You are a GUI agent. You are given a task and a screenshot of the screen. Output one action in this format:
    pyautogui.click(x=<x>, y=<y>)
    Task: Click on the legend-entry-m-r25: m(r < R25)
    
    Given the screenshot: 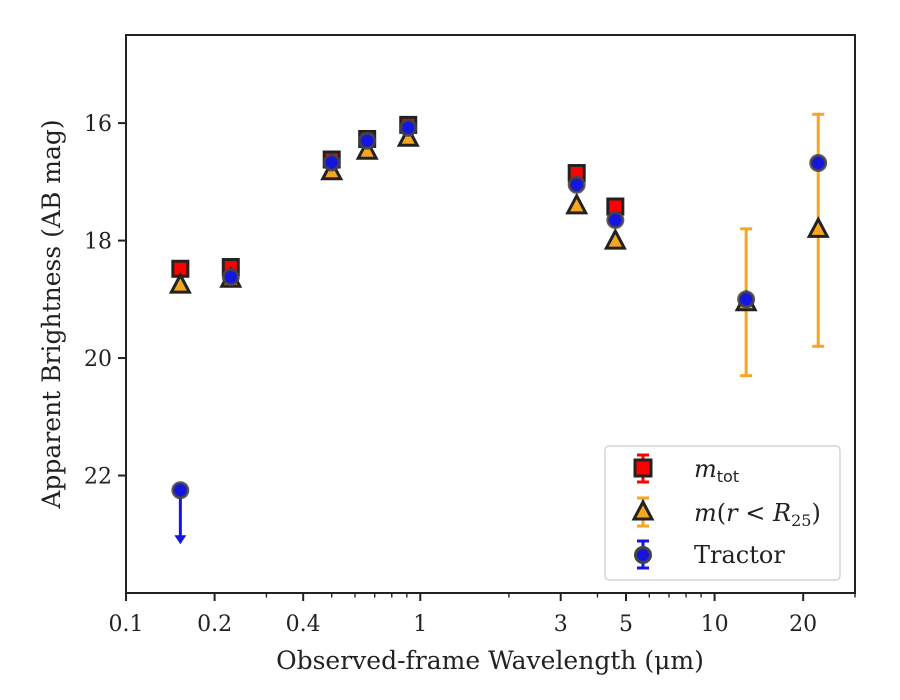 What is the action you would take?
    pyautogui.click(x=726, y=513)
    